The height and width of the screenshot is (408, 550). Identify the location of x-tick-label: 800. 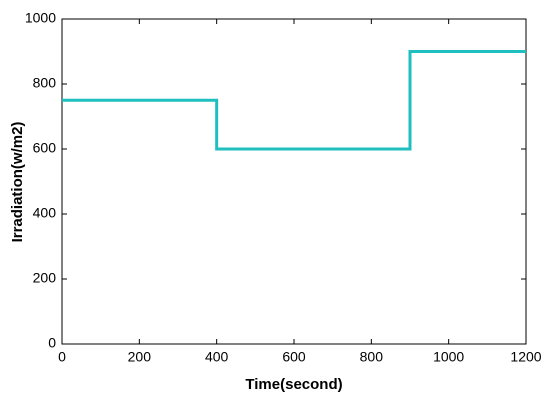
(372, 357).